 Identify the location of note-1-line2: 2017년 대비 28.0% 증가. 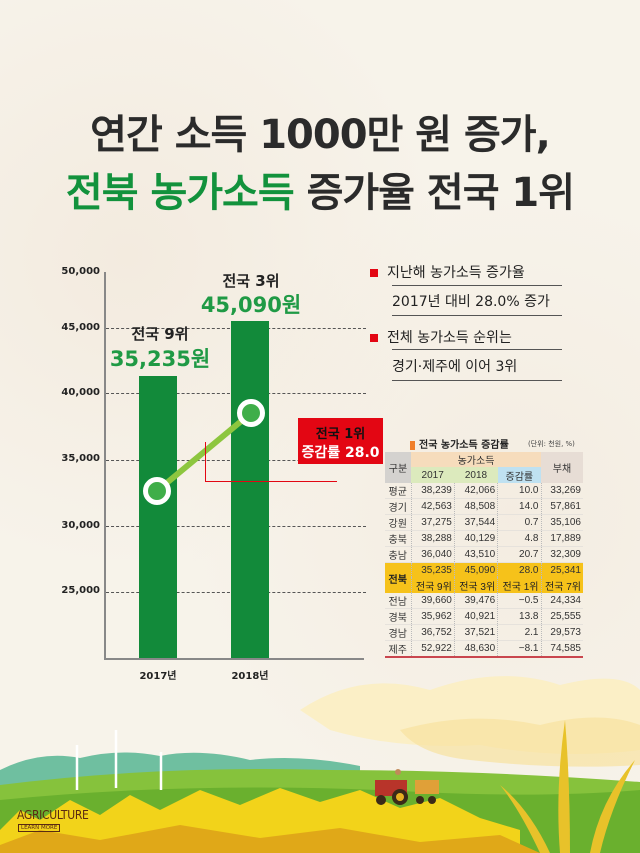
(471, 302).